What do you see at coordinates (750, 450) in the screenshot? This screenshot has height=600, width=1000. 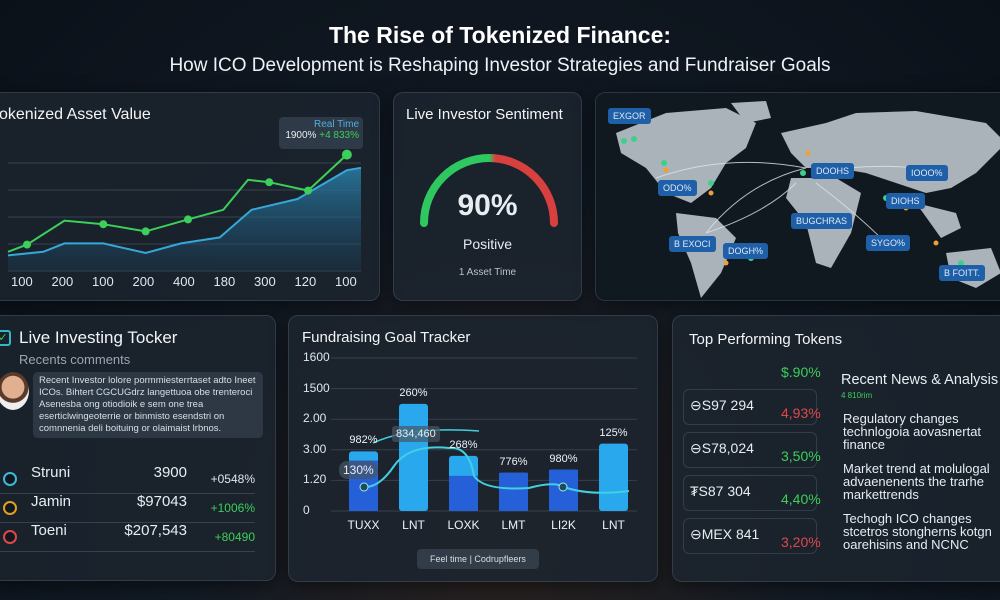 I see `token-row: ⊖S78,024` at bounding box center [750, 450].